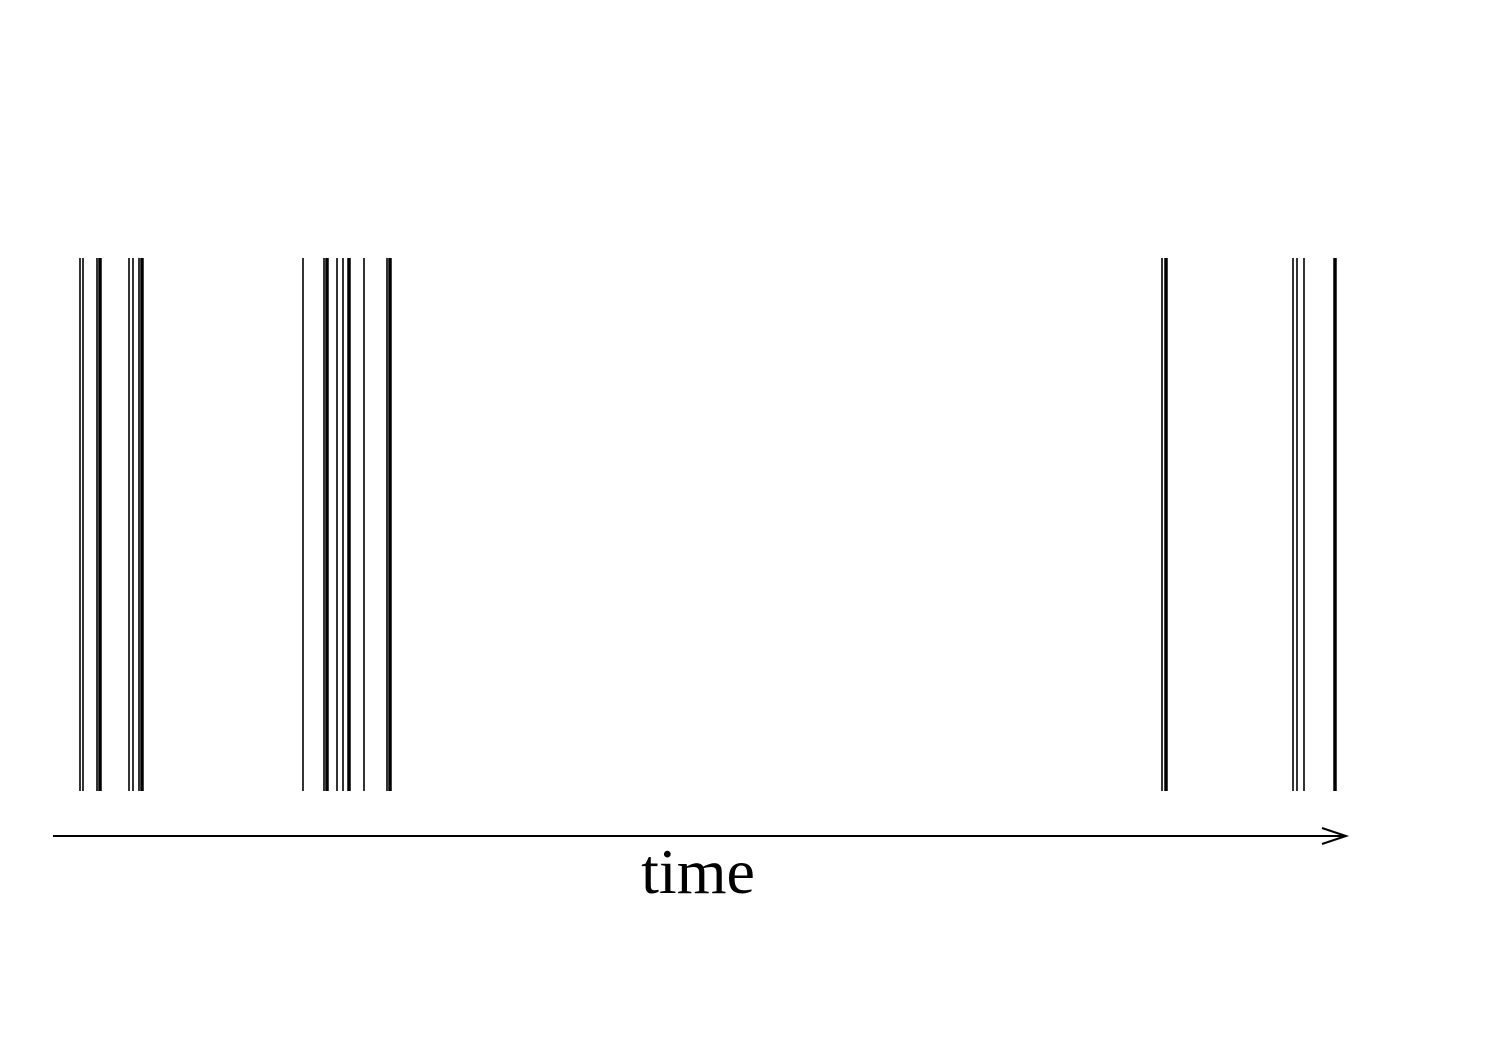 This screenshot has height=1050, width=1500. I want to click on time-axis-arrowhead, so click(1335, 836).